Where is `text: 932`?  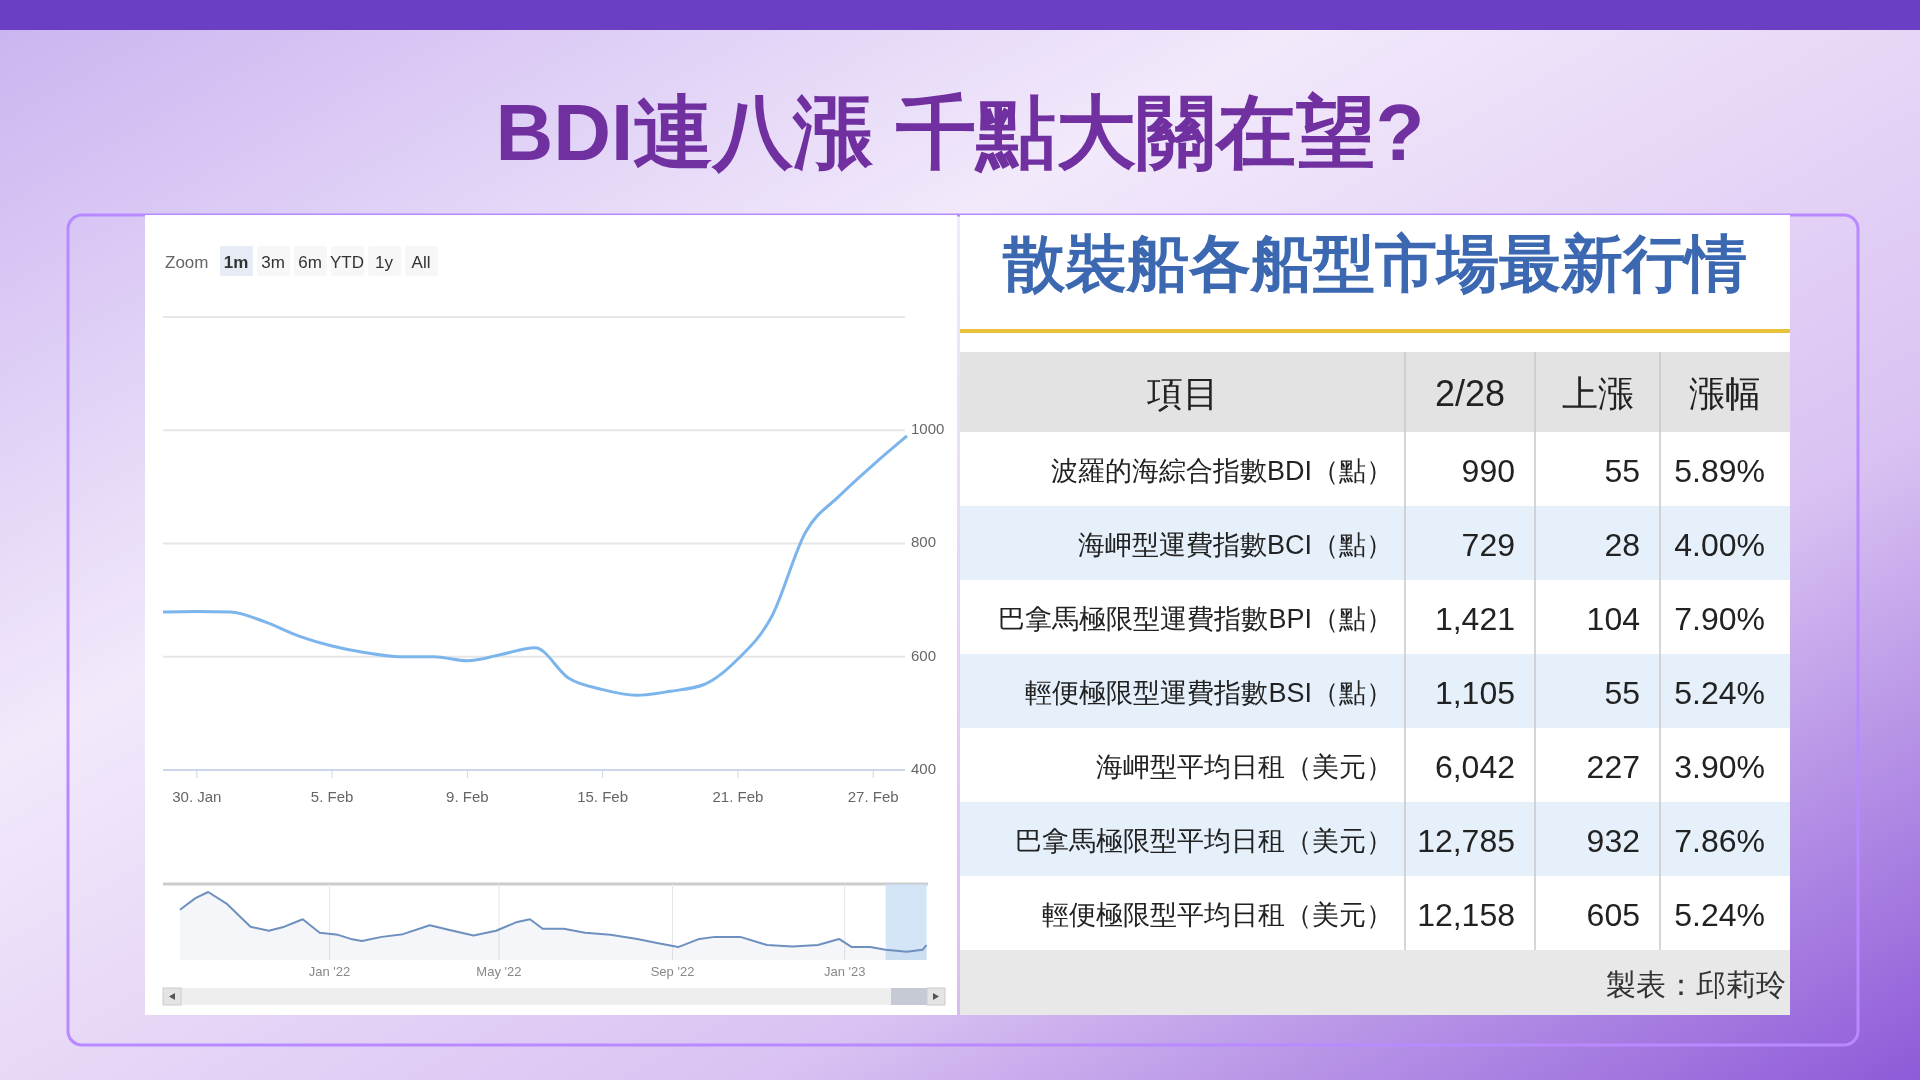 text: 932 is located at coordinates (1613, 841).